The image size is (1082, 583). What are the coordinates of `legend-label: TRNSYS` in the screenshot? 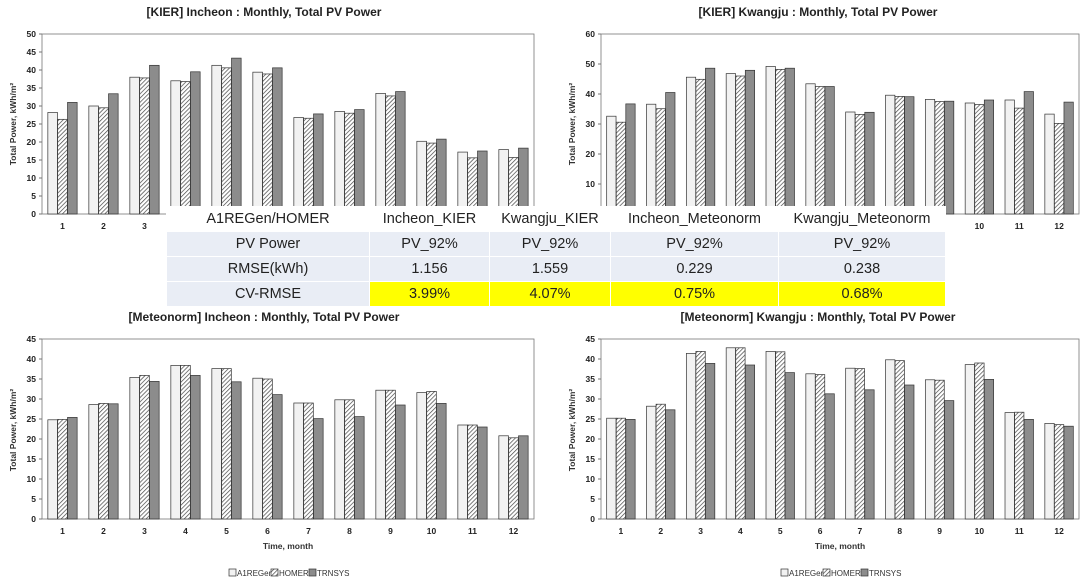 It's located at (333, 573).